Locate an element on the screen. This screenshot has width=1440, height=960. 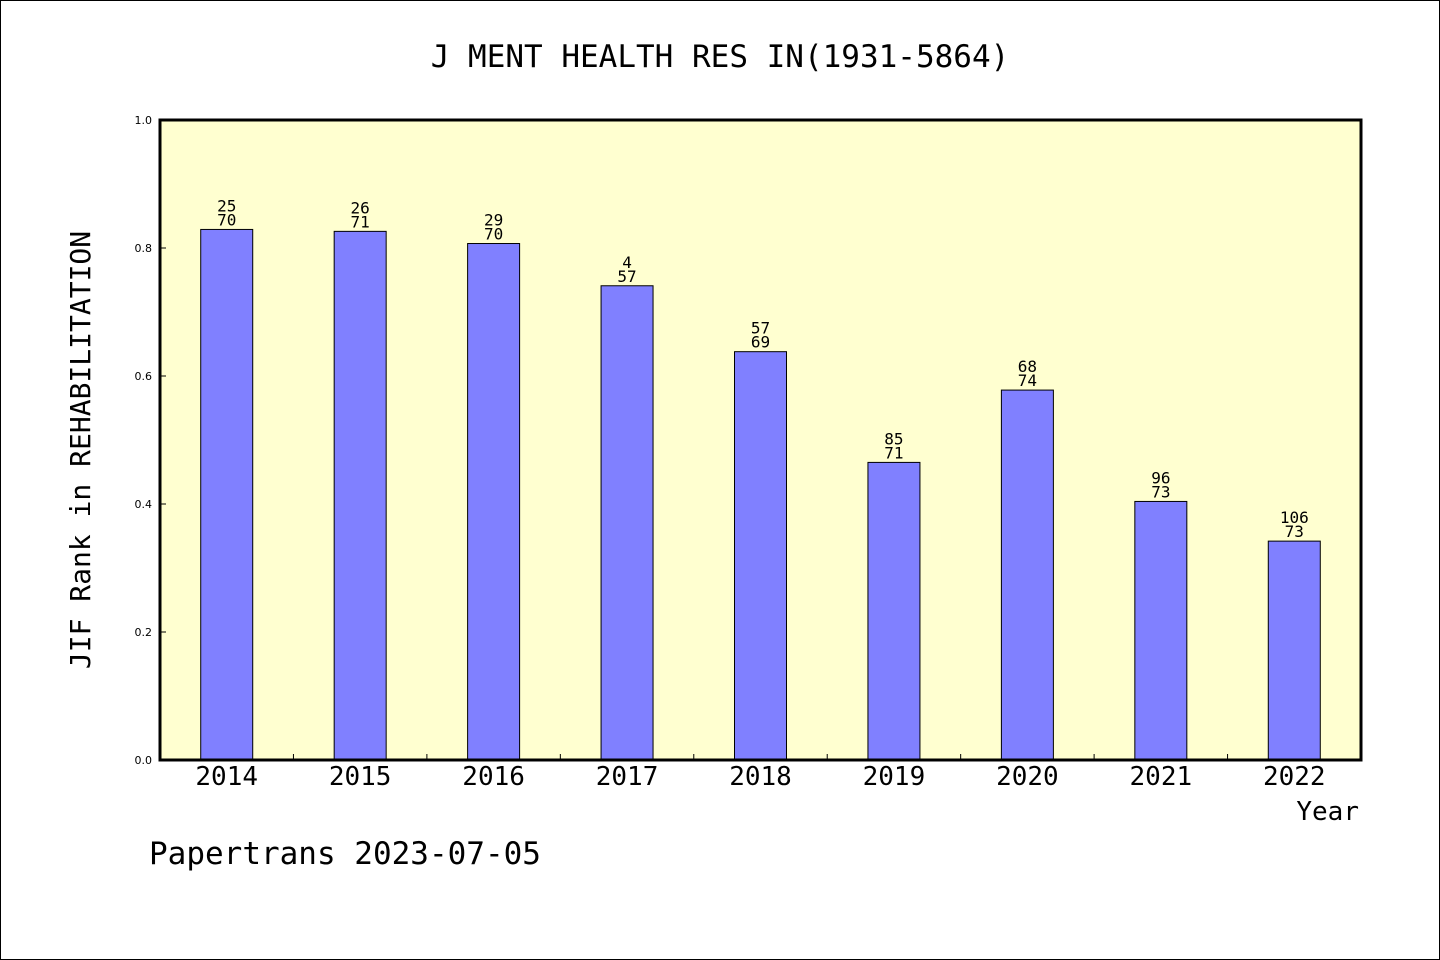
x-tick-label: 2020 is located at coordinates (1027, 777).